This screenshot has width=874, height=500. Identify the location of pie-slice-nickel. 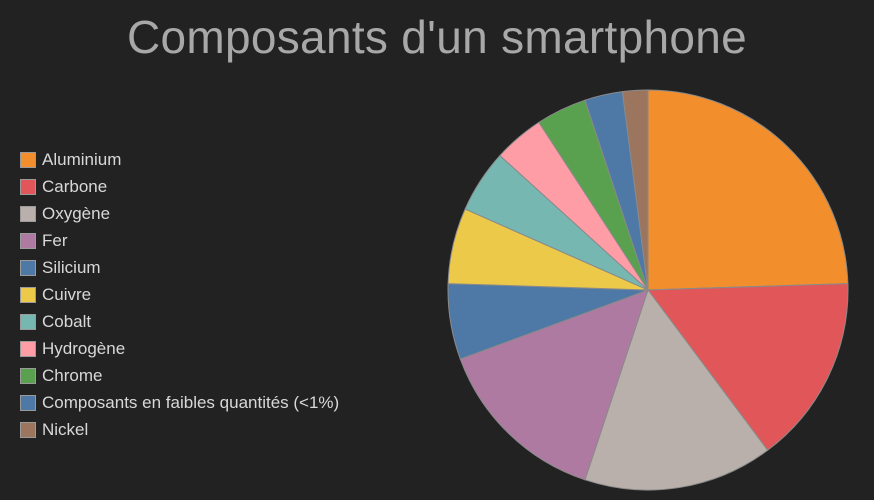
(635, 190).